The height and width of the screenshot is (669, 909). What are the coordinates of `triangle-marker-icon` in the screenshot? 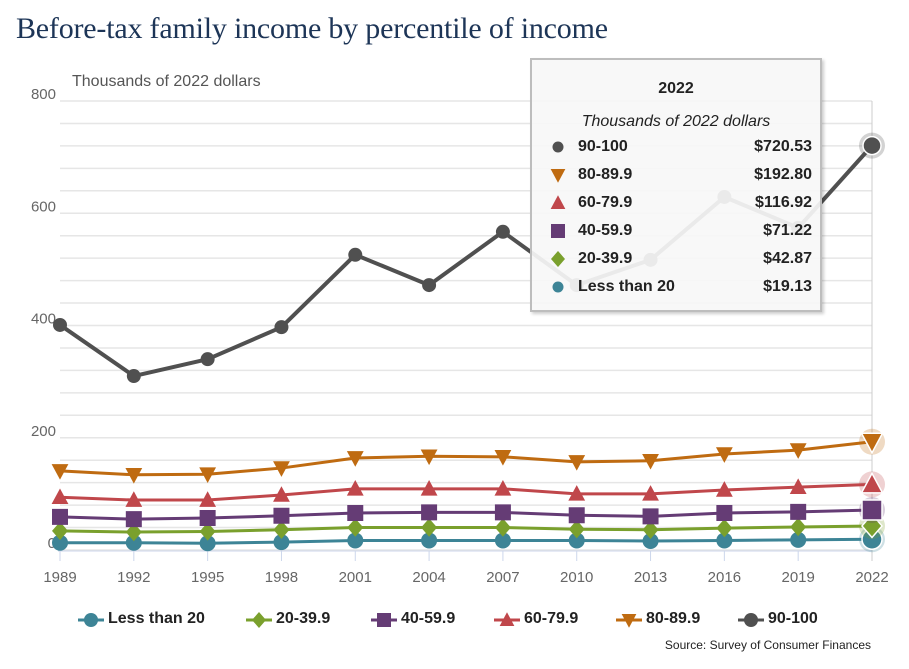 It's located at (558, 202).